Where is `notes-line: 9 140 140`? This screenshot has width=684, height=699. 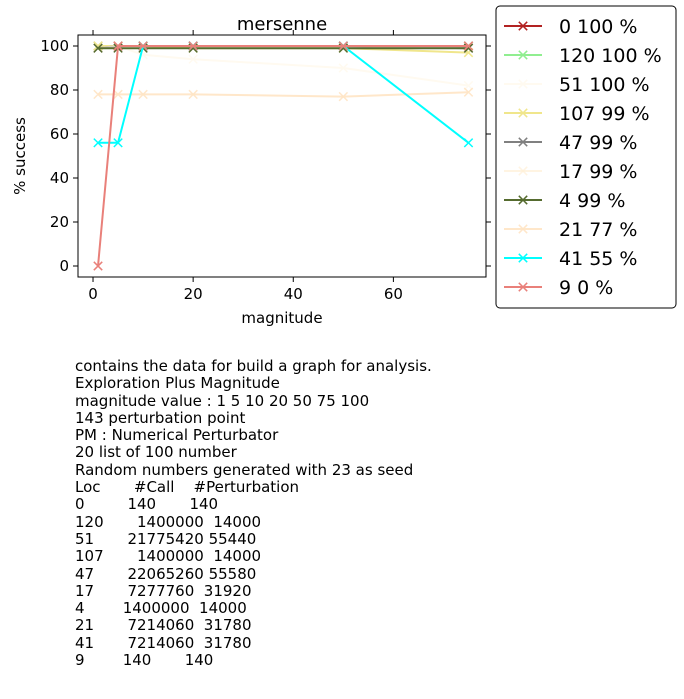 notes-line: 9 140 140 is located at coordinates (144, 660).